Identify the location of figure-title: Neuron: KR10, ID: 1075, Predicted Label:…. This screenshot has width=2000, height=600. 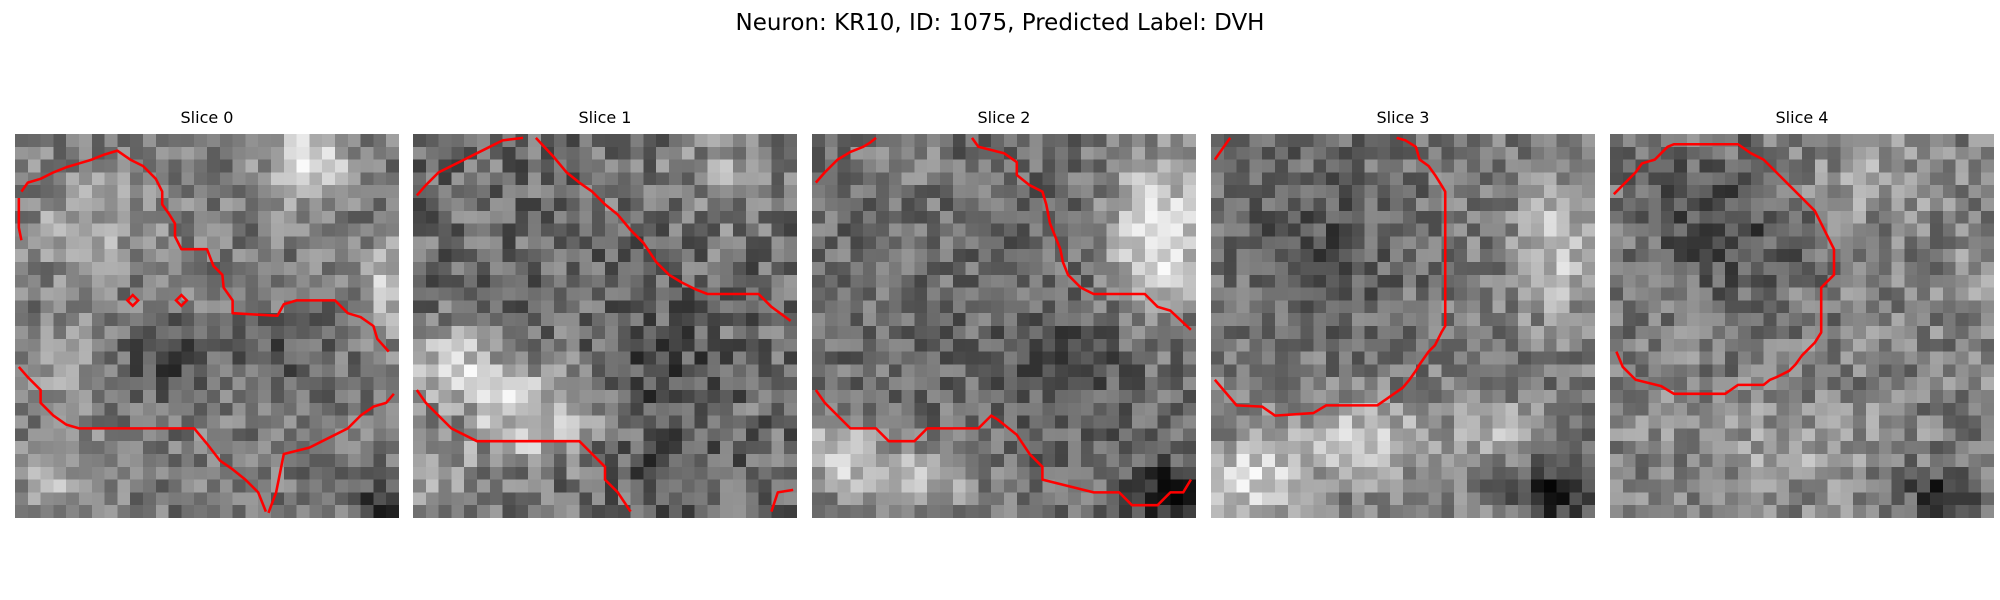
(1000, 23).